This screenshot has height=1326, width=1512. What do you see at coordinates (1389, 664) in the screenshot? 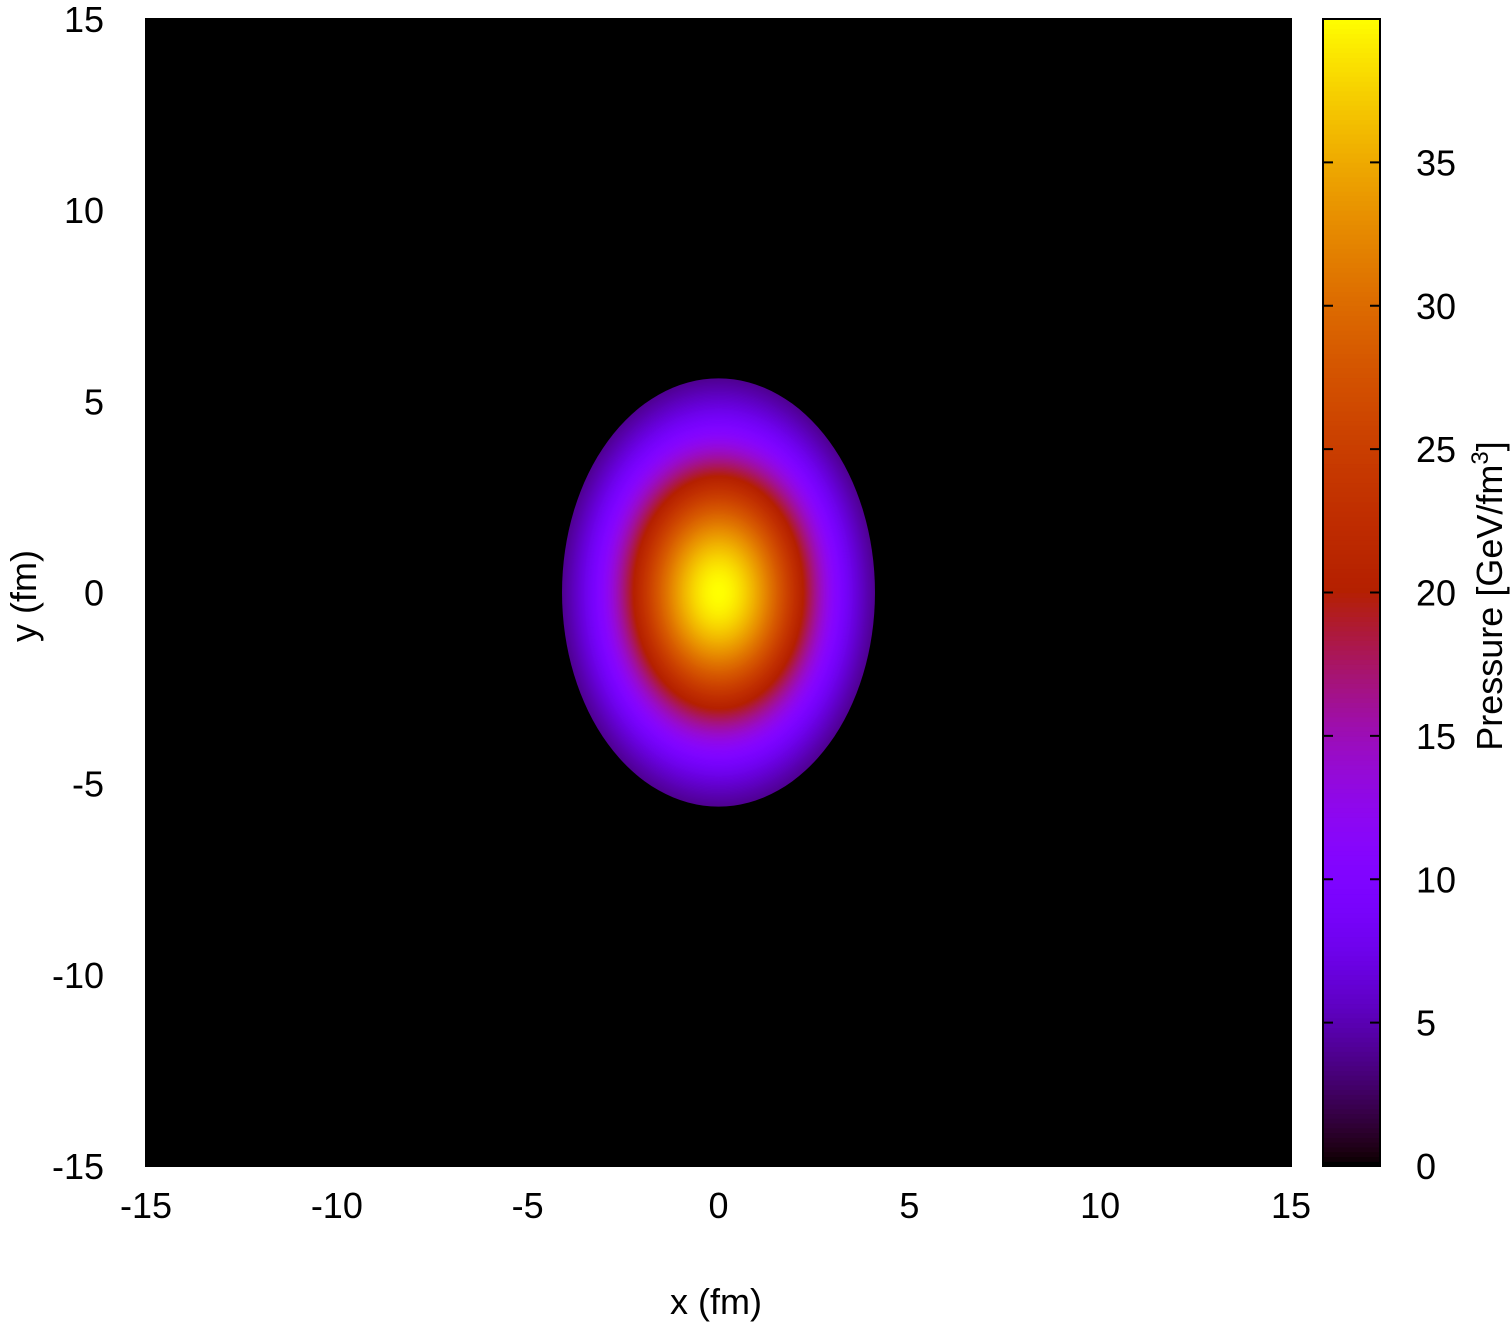
I see `colorbar-ticks: 0 5 10 15 20 25 30 35` at bounding box center [1389, 664].